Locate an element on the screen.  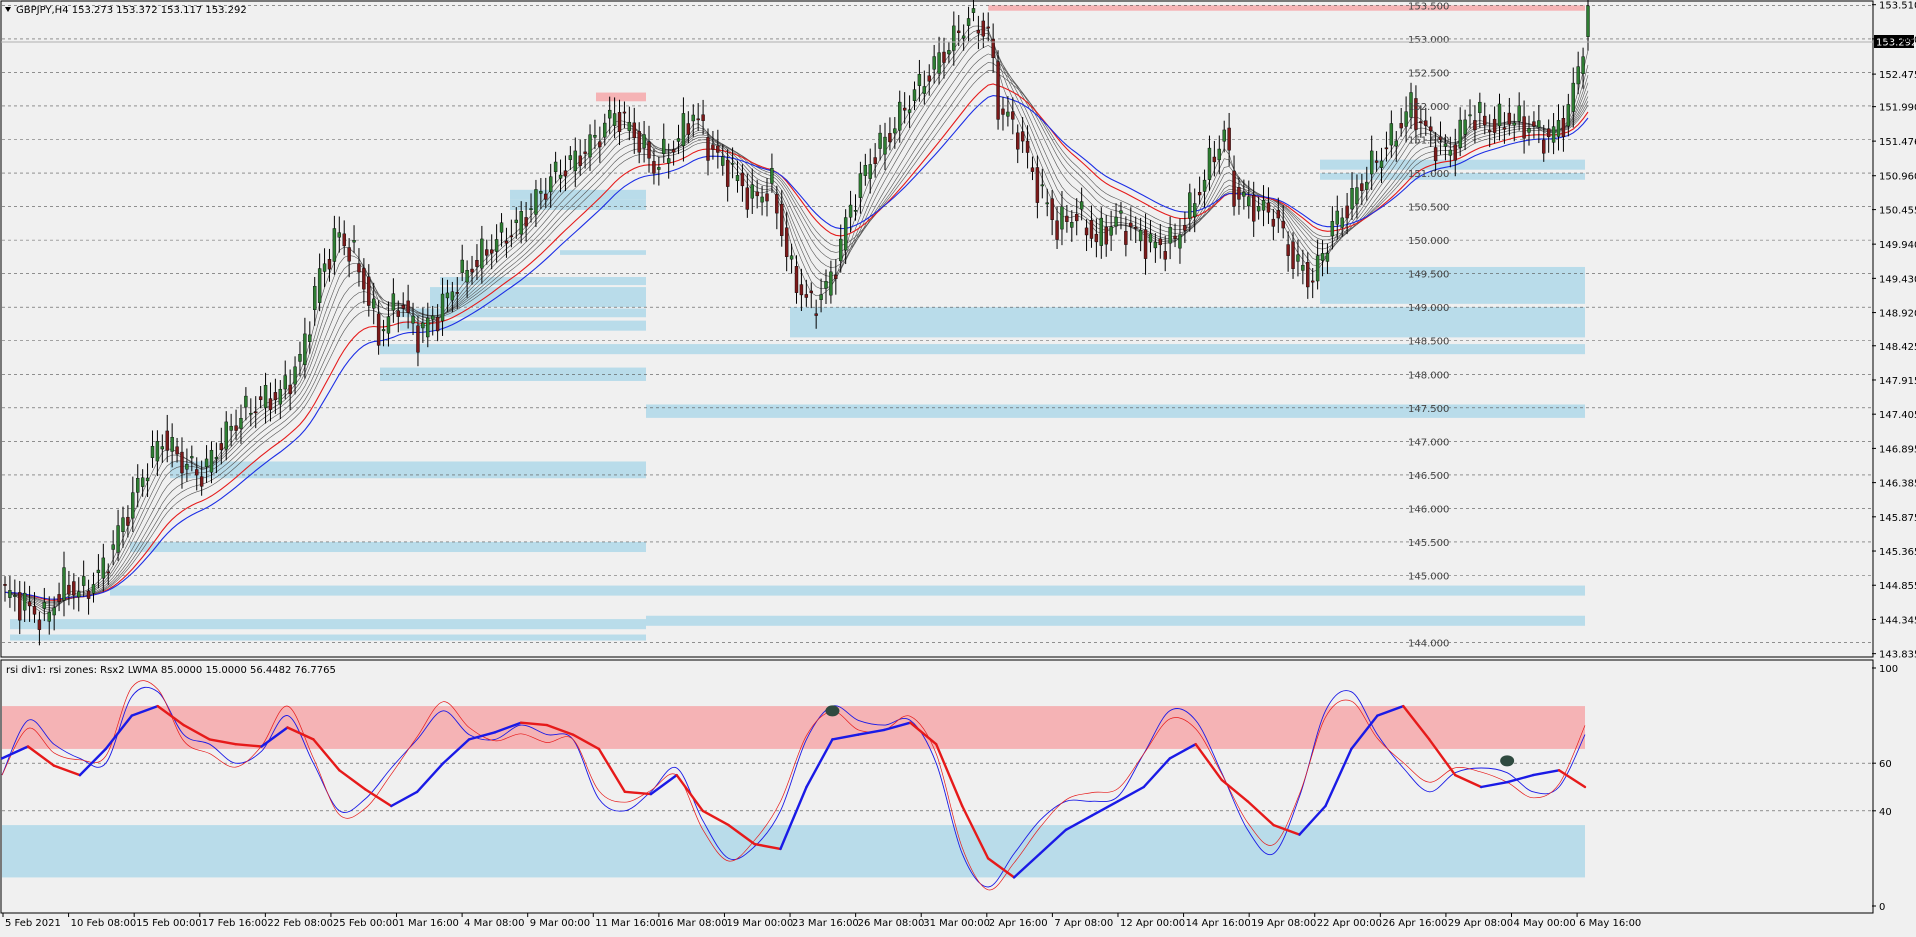
time-axis-label: 26 Apr 16:00 is located at coordinates (1414, 923).